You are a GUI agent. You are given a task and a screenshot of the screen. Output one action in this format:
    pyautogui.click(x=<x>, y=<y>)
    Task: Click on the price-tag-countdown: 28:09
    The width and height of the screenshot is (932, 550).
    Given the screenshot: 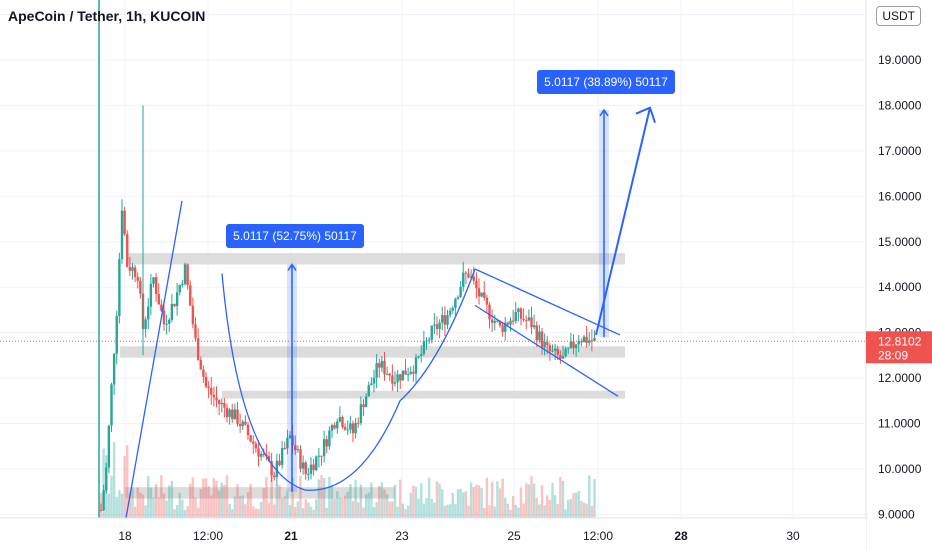 What is the action you would take?
    pyautogui.click(x=893, y=355)
    